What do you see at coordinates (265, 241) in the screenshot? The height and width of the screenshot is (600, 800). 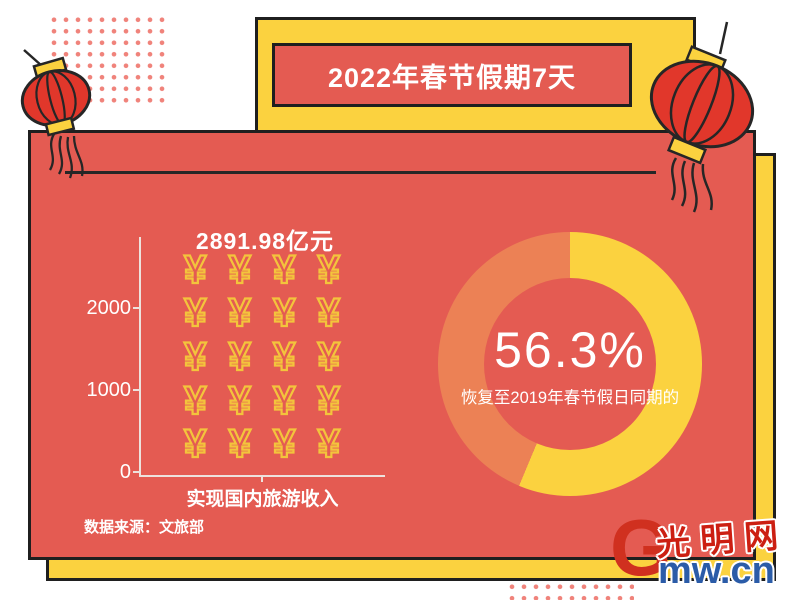 I see `bar-value-label: 2891.98亿元` at bounding box center [265, 241].